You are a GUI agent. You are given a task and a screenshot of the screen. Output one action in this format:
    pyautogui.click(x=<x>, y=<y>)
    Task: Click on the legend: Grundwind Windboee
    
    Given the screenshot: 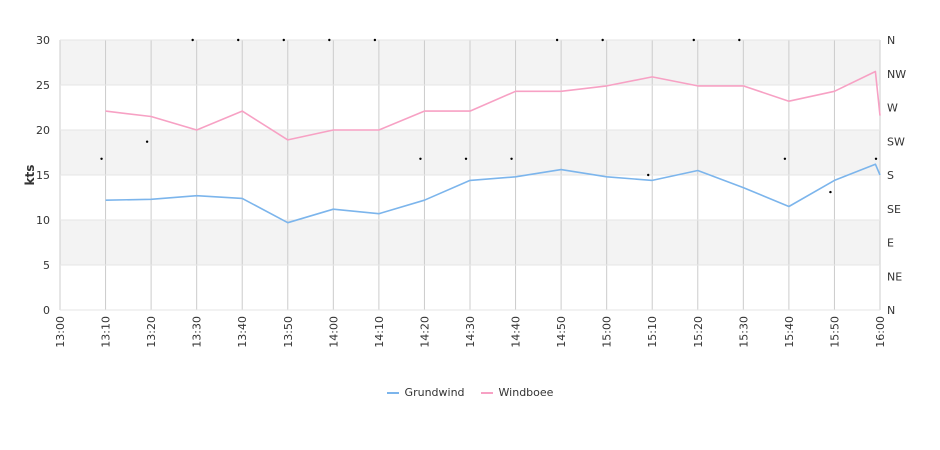 What is the action you would take?
    pyautogui.click(x=470, y=392)
    